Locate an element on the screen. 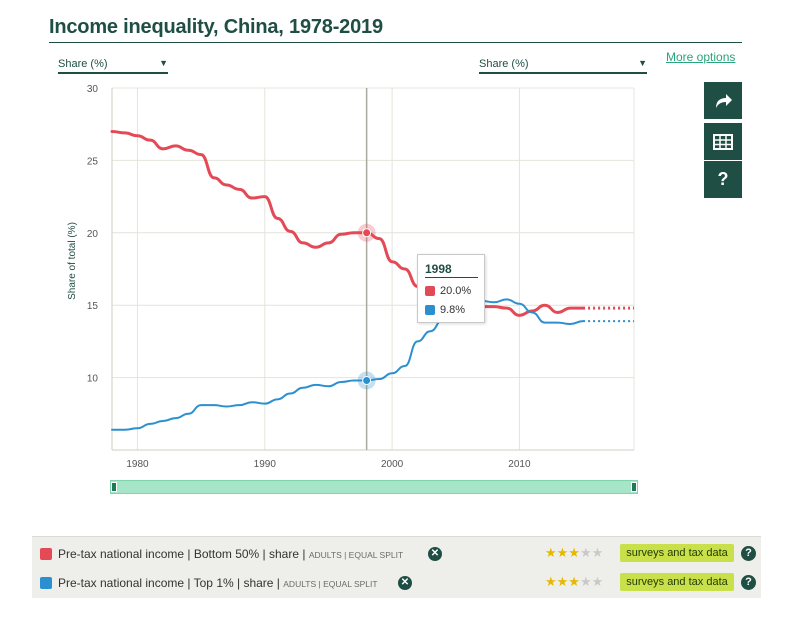 This screenshot has height=624, width=790. help-button: ? is located at coordinates (723, 179).